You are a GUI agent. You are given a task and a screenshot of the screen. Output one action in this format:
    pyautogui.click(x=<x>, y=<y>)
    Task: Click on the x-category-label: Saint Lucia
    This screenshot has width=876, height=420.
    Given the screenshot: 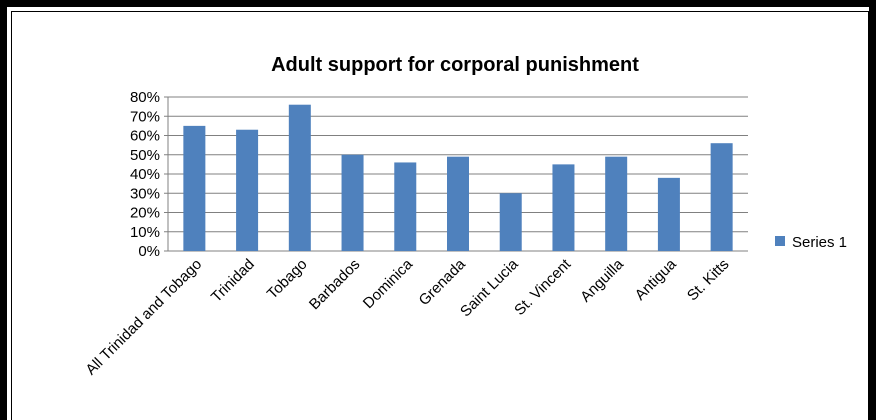 What is the action you would take?
    pyautogui.click(x=489, y=287)
    